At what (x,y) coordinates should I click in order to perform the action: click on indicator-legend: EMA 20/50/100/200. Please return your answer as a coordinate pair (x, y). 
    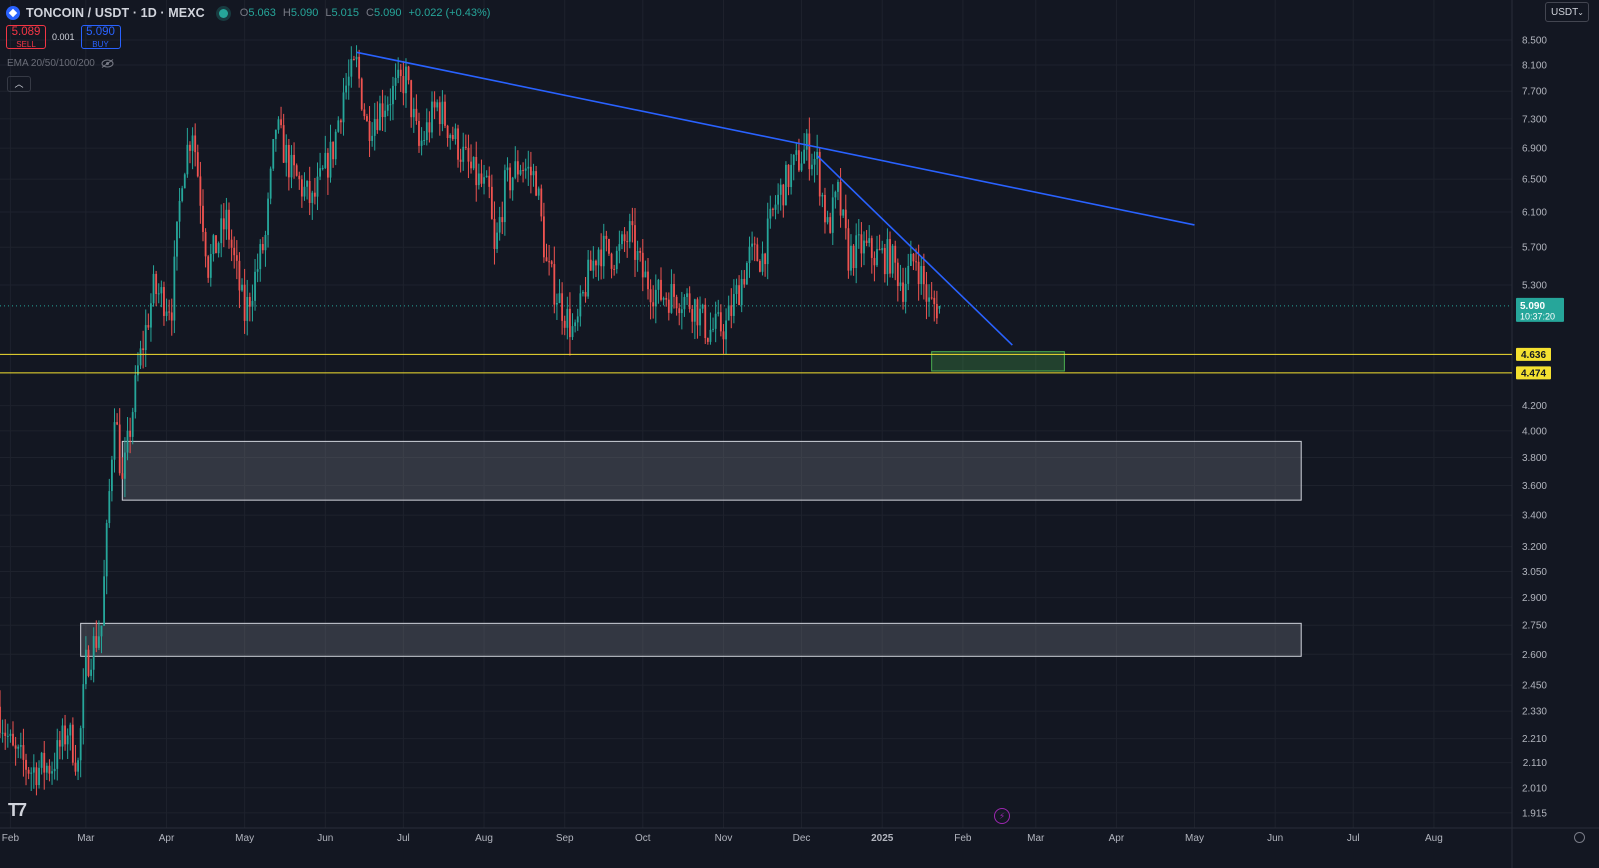
    Looking at the image, I should click on (60, 63).